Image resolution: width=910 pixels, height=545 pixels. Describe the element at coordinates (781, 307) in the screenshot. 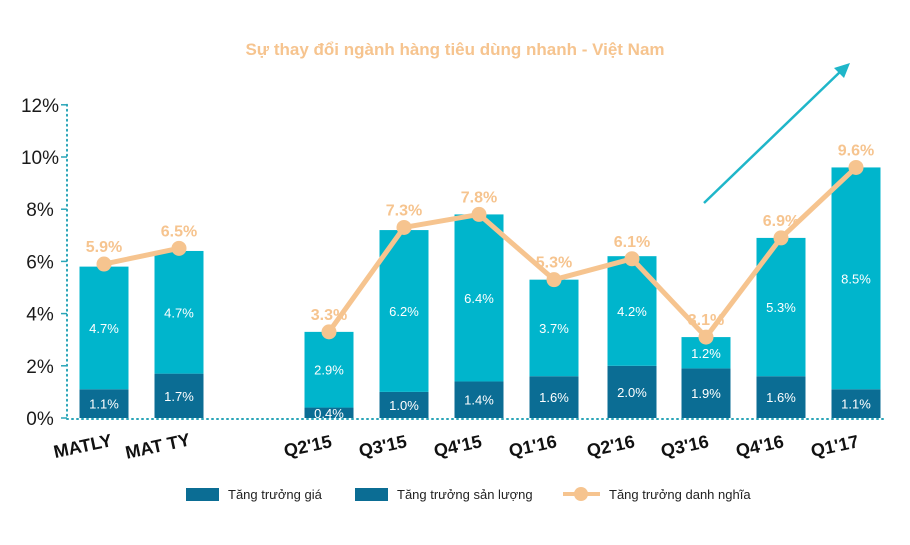

I see `bar-price-label: 5.3%` at that location.